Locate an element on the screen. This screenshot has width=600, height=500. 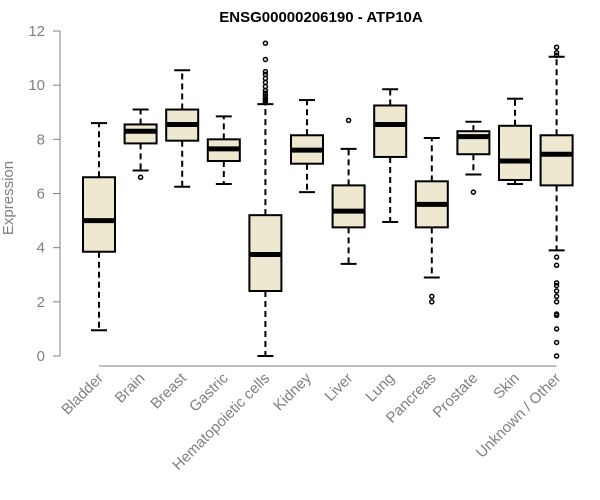
category-label: Kidney is located at coordinates (292, 391).